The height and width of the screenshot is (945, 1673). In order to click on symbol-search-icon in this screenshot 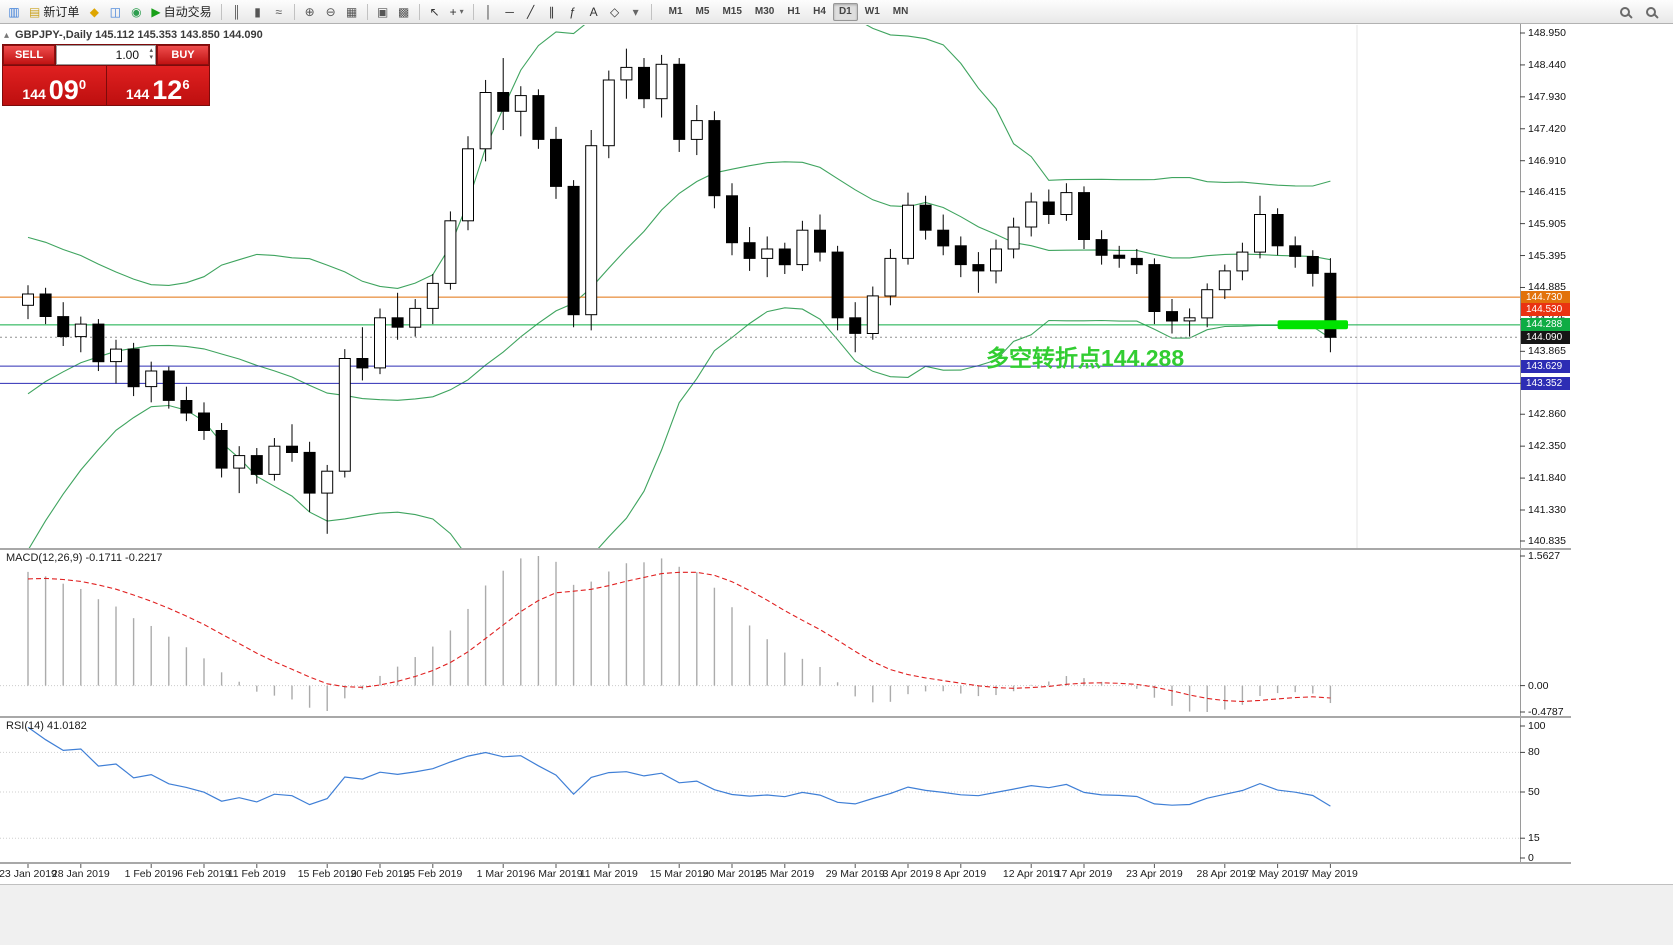, I will do `click(1651, 12)`.